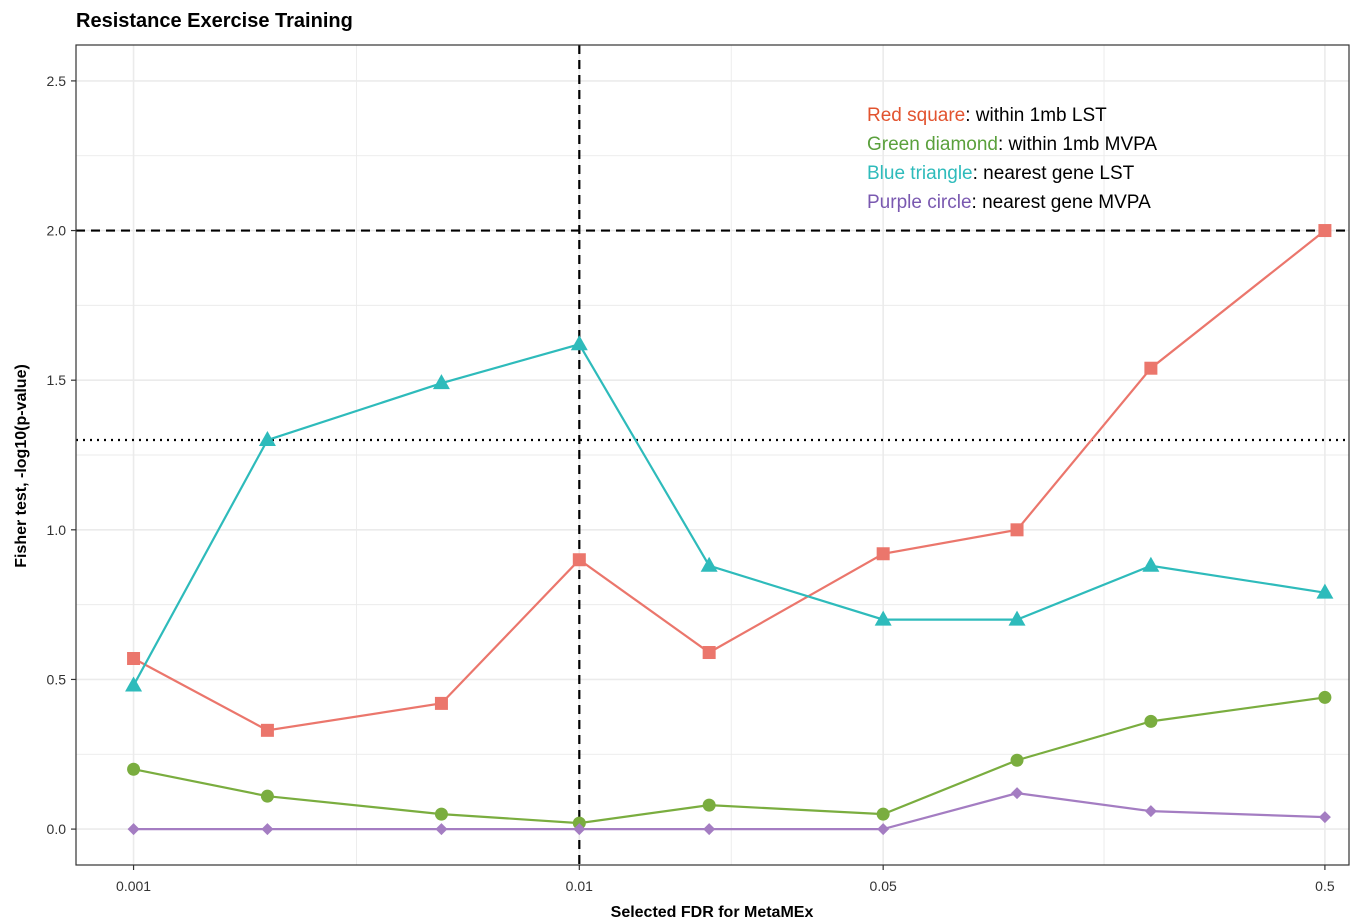  I want to click on y-tick-label: 2.5, so click(57, 81).